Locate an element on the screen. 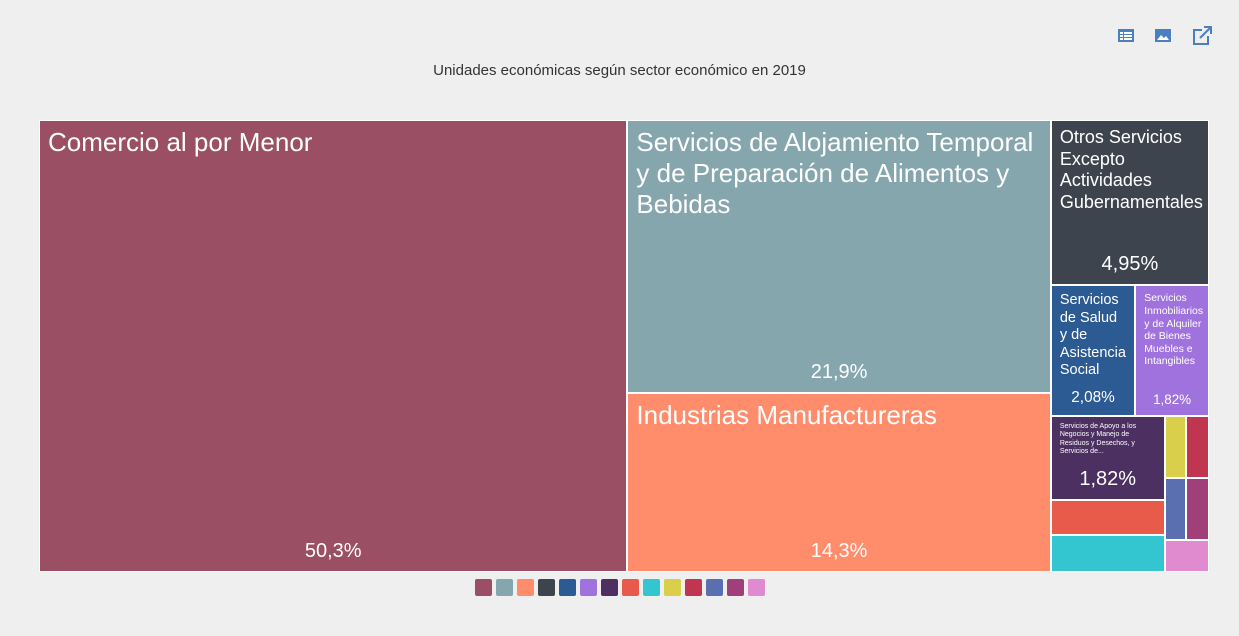  legend is located at coordinates (619, 587).